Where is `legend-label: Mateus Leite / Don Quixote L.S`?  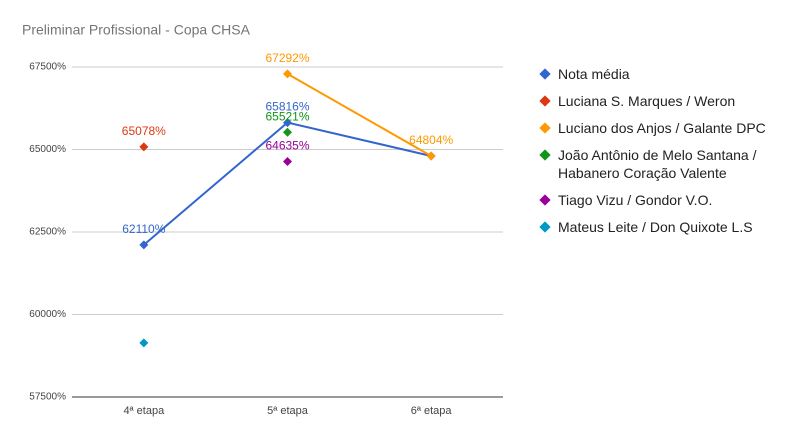
legend-label: Mateus Leite / Don Quixote L.S is located at coordinates (655, 227).